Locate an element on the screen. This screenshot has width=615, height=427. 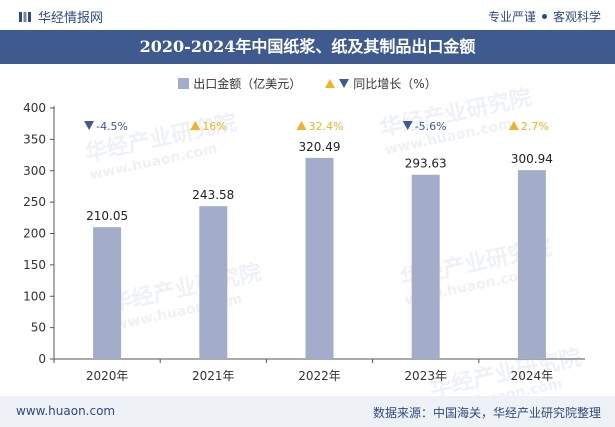
separator-dot-icon is located at coordinates (544, 16).